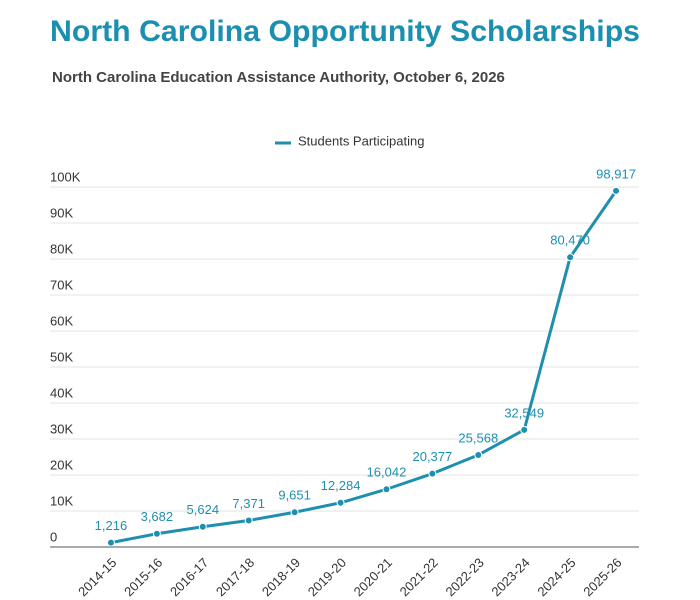  Describe the element at coordinates (53, 536) in the screenshot. I see `y-tick-label: 0` at that location.